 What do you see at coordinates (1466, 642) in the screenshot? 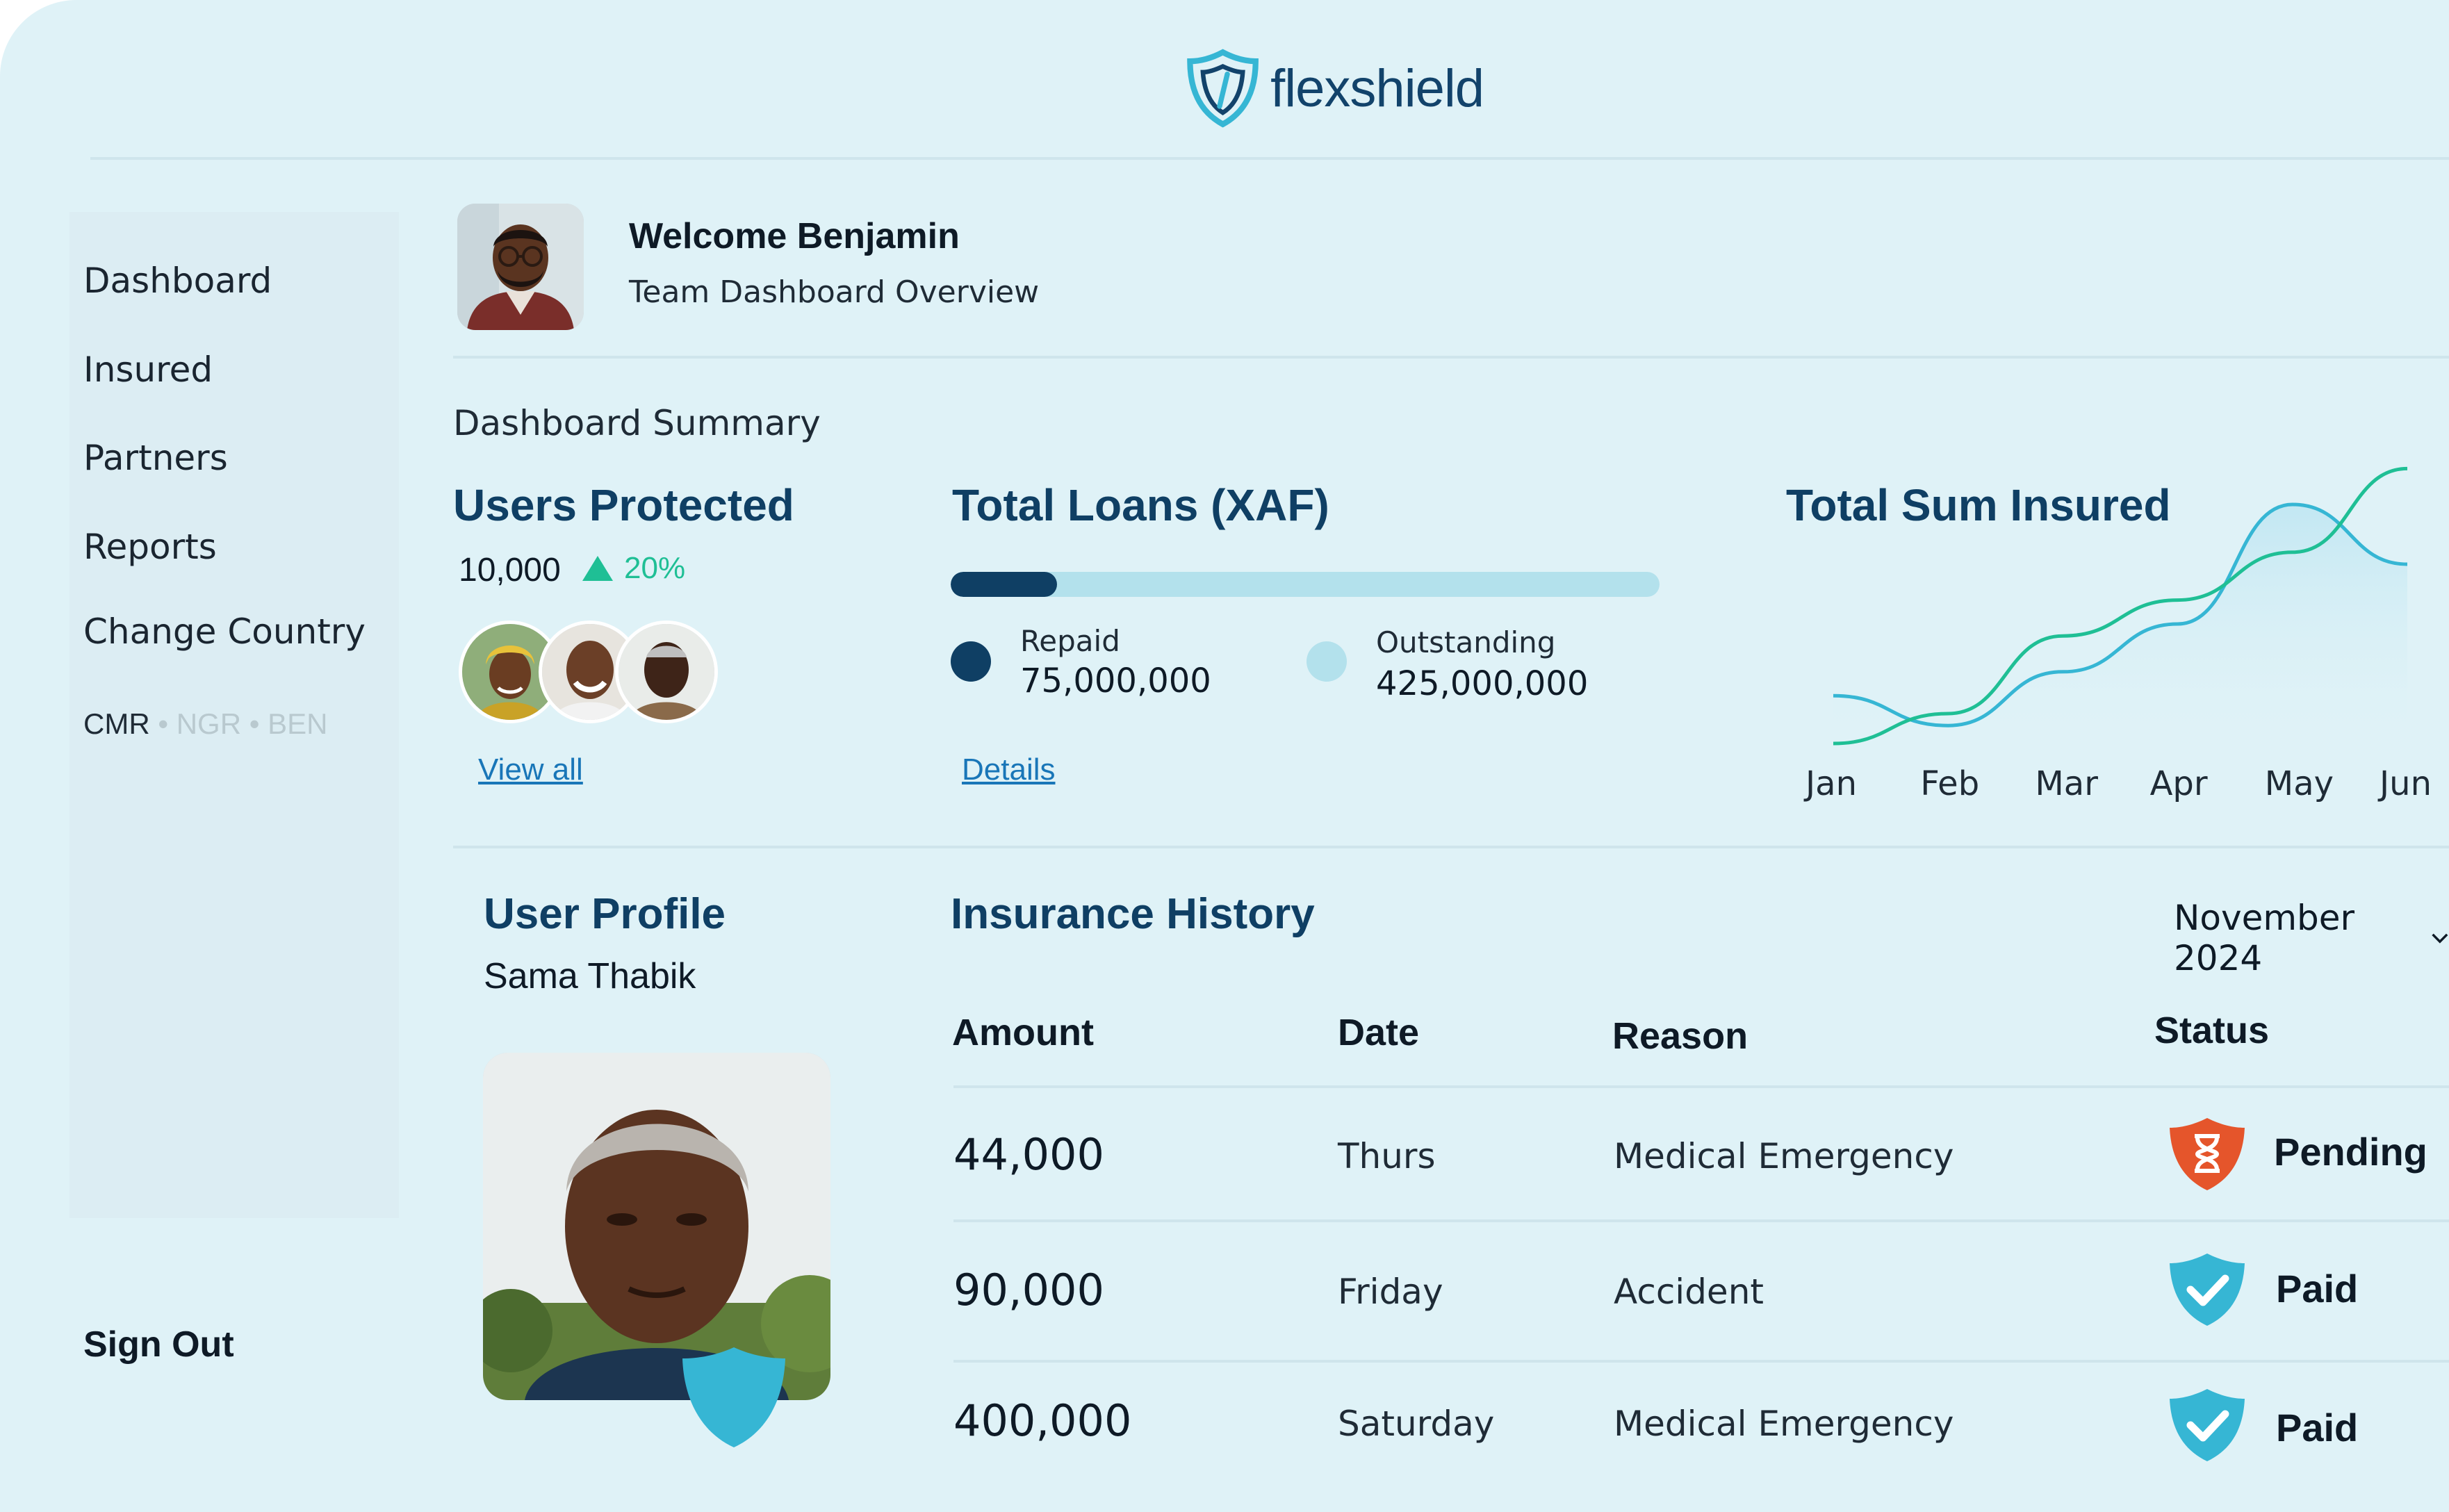
I see `outstanding-label: Outstanding` at bounding box center [1466, 642].